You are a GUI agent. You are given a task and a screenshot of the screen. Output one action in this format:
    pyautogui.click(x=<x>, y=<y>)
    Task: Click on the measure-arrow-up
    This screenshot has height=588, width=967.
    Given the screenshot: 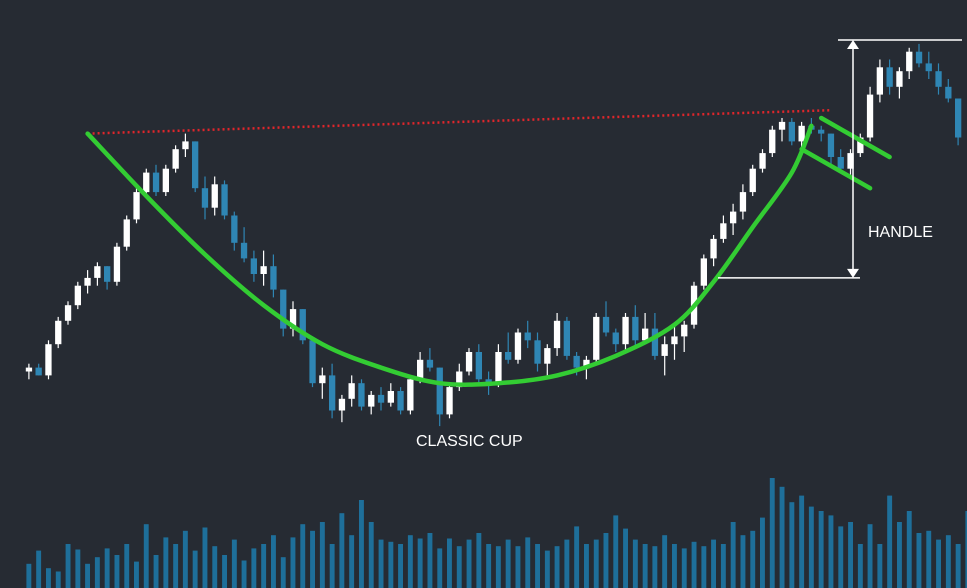 What is the action you would take?
    pyautogui.click(x=853, y=44)
    